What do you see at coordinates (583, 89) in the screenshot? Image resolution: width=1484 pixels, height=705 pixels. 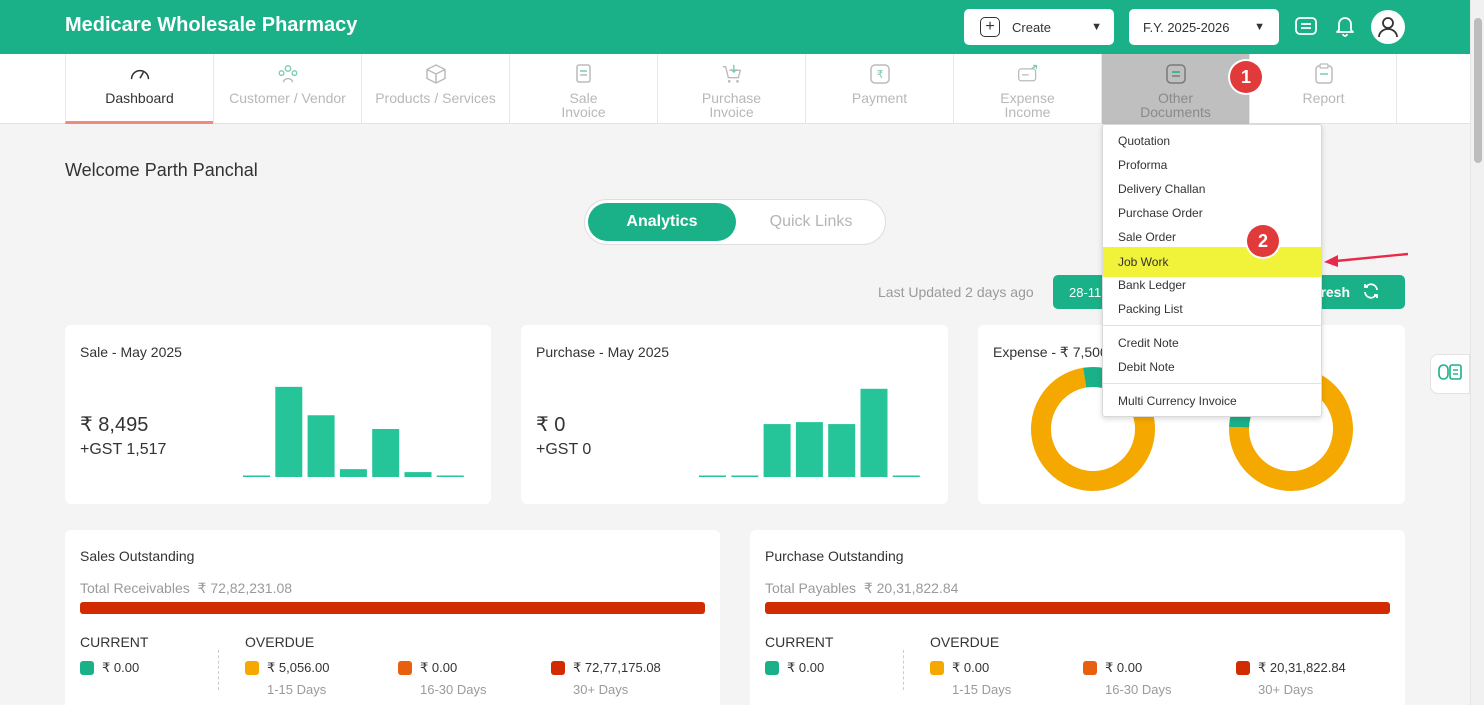 I see `nav-sale-invoice: Sale Invoice` at bounding box center [583, 89].